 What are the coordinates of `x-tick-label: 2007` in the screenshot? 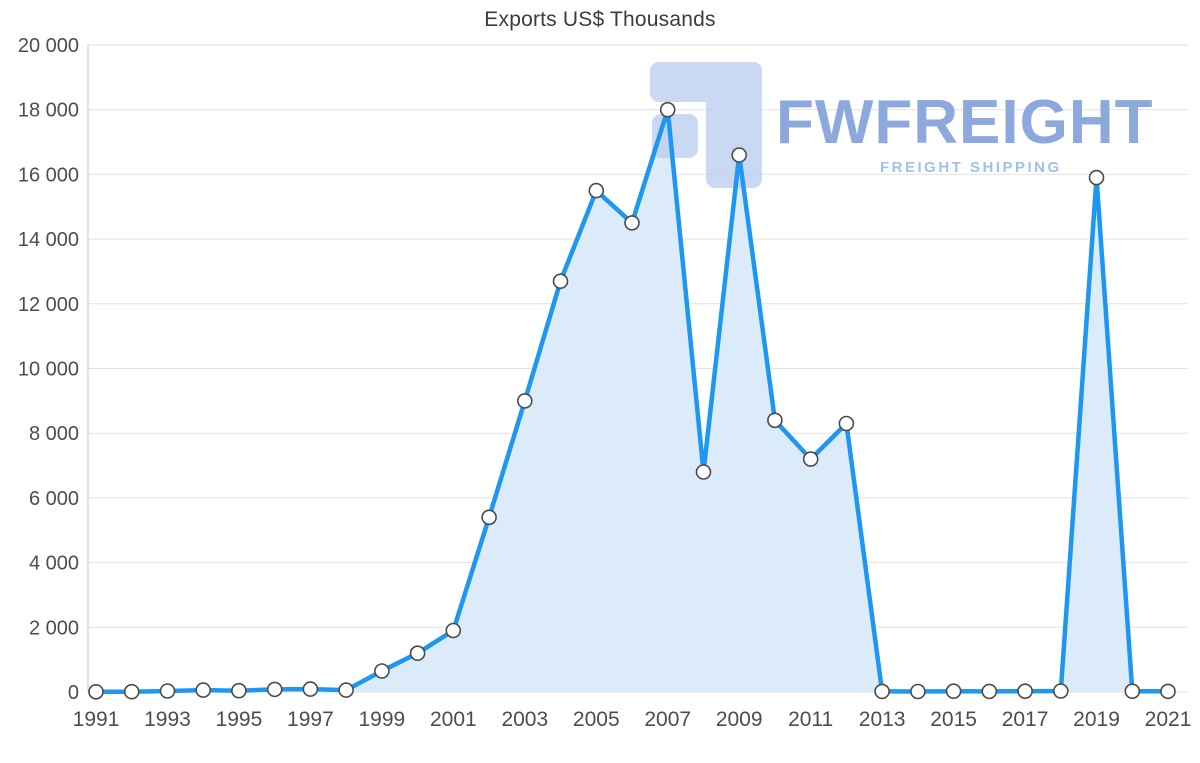 It's located at (667, 719).